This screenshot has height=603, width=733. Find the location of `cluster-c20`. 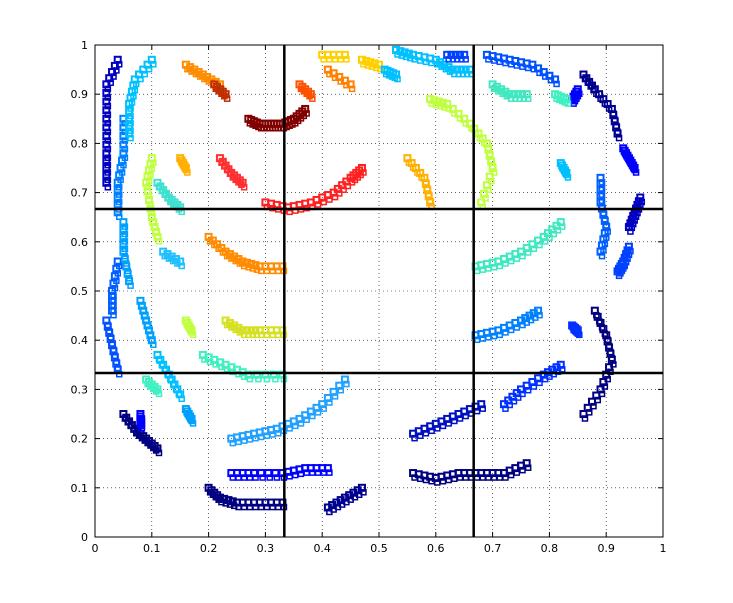

cluster-c20 is located at coordinates (629, 160).